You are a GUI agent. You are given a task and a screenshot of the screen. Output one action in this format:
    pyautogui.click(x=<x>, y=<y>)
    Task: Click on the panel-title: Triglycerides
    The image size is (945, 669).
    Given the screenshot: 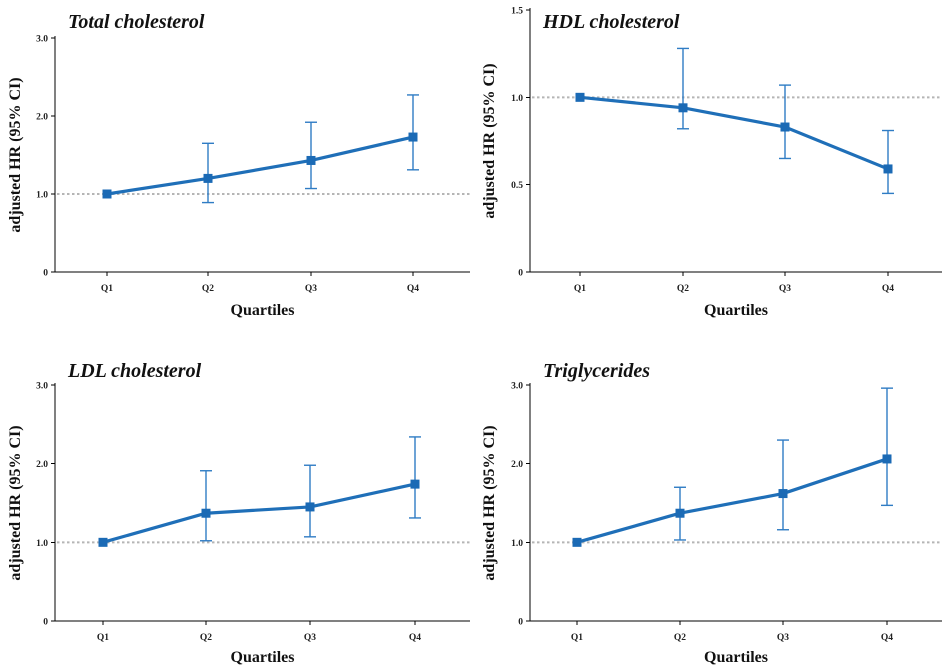 What is the action you would take?
    pyautogui.click(x=596, y=371)
    